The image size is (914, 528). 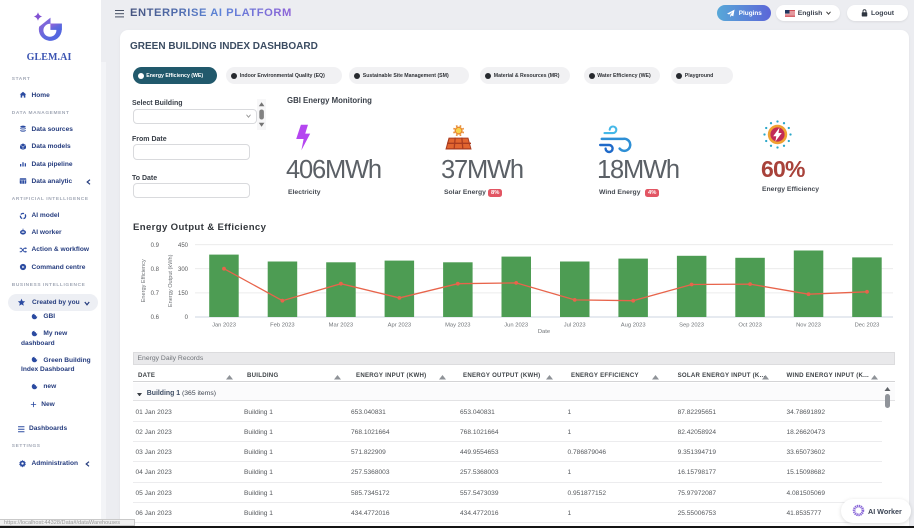 What do you see at coordinates (867, 326) in the screenshot?
I see `svg-text: Dec 2023` at bounding box center [867, 326].